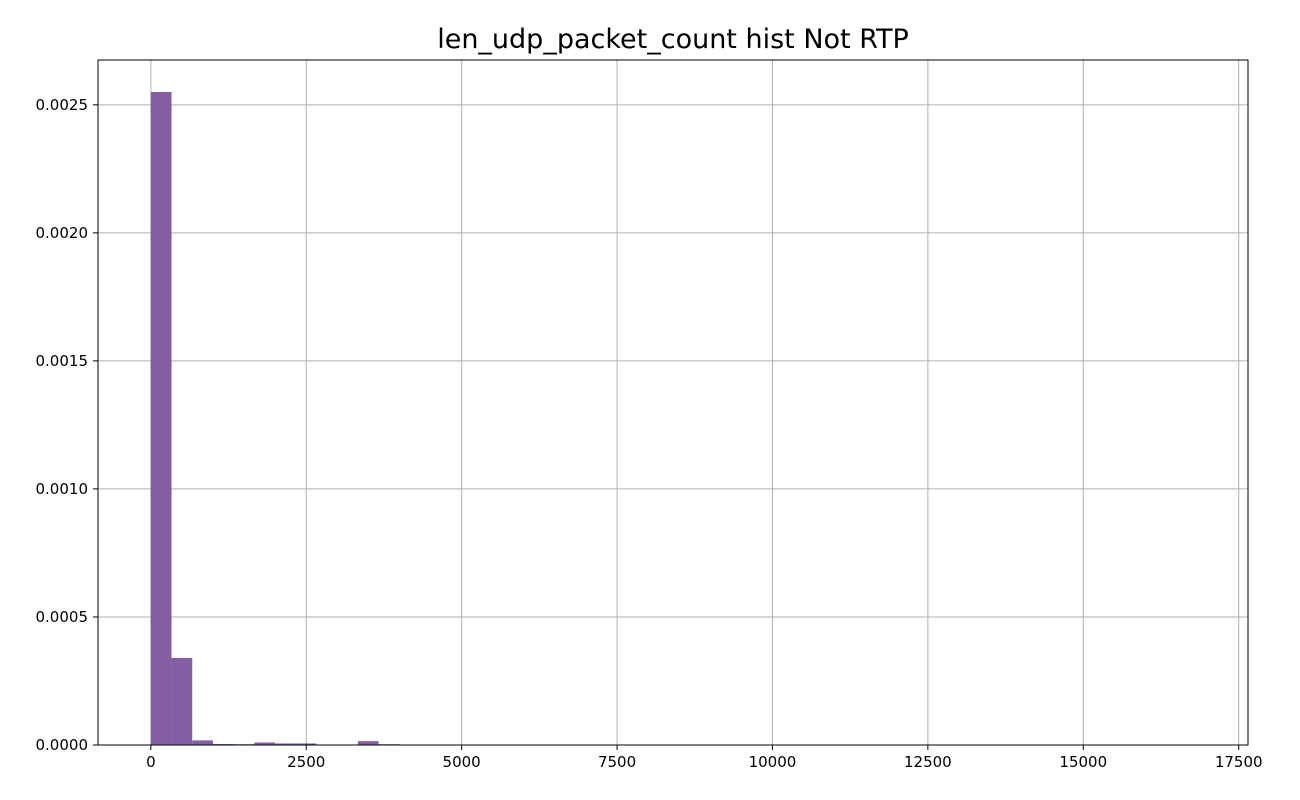 The height and width of the screenshot is (800, 1300). What do you see at coordinates (462, 762) in the screenshot?
I see `x-tick-label: 5000` at bounding box center [462, 762].